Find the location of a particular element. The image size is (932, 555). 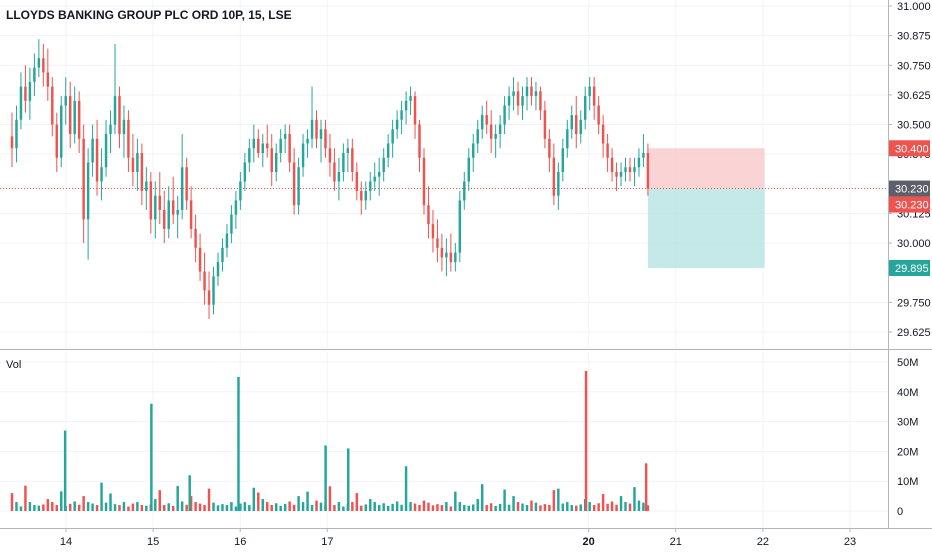

stop-price-badge-bg is located at coordinates (909, 148).